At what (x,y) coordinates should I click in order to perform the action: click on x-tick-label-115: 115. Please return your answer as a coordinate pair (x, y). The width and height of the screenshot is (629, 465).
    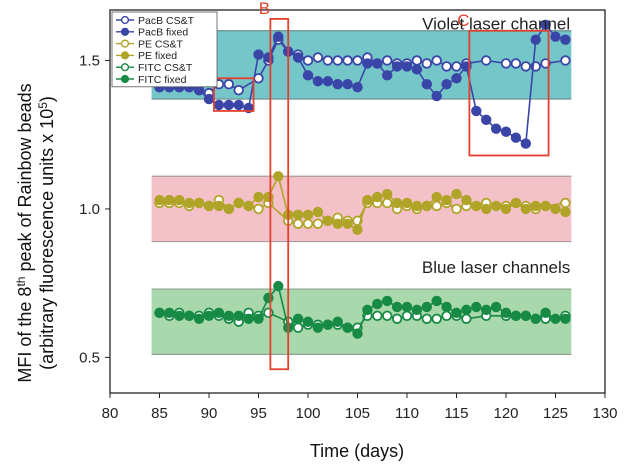
    Looking at the image, I should click on (457, 413).